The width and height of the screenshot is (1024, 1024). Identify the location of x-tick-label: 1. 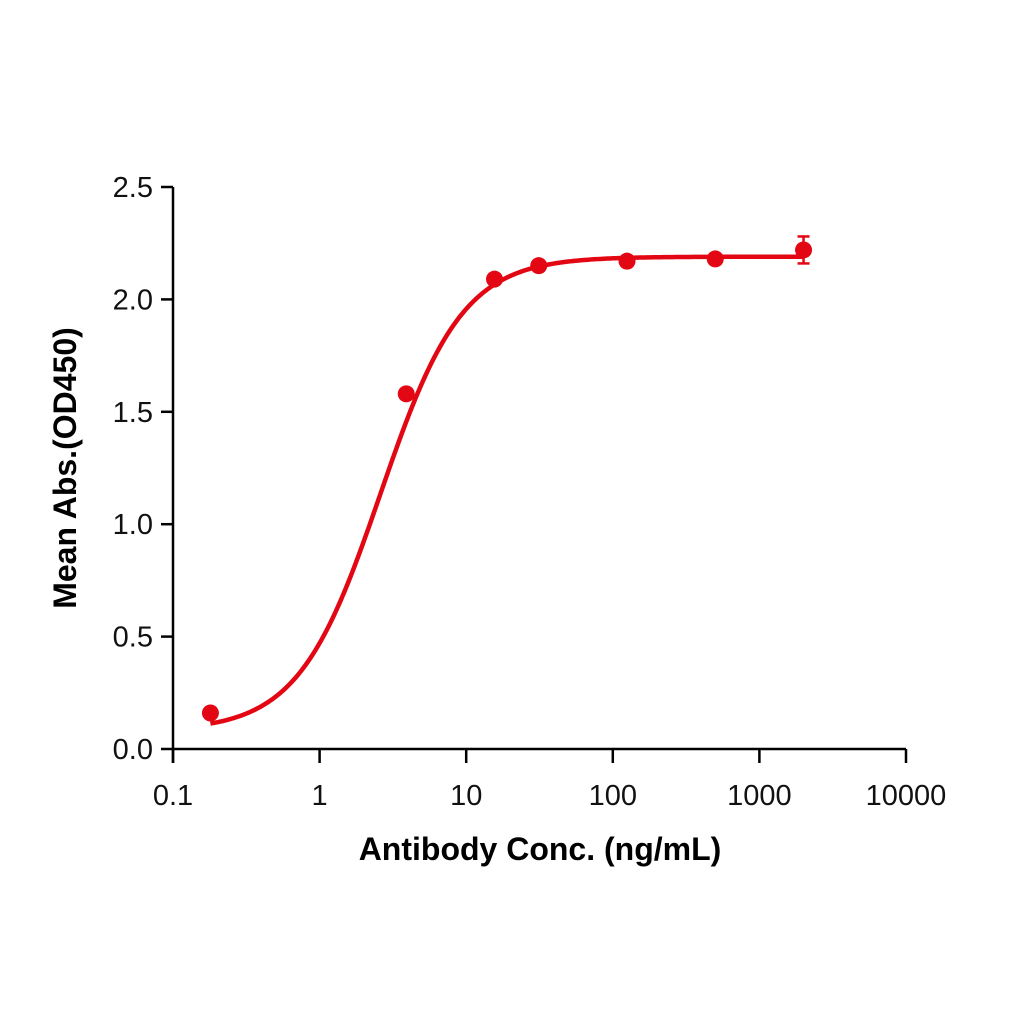
(320, 796).